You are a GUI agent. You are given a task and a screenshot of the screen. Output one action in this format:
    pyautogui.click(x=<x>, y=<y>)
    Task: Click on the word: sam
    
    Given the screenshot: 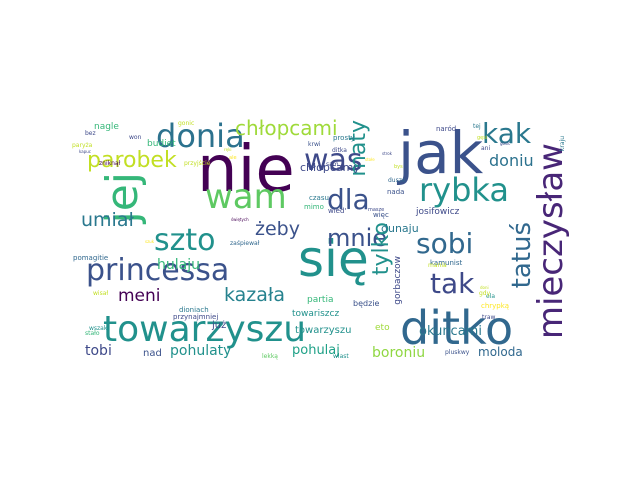 What is the action you would take?
    pyautogui.click(x=332, y=164)
    